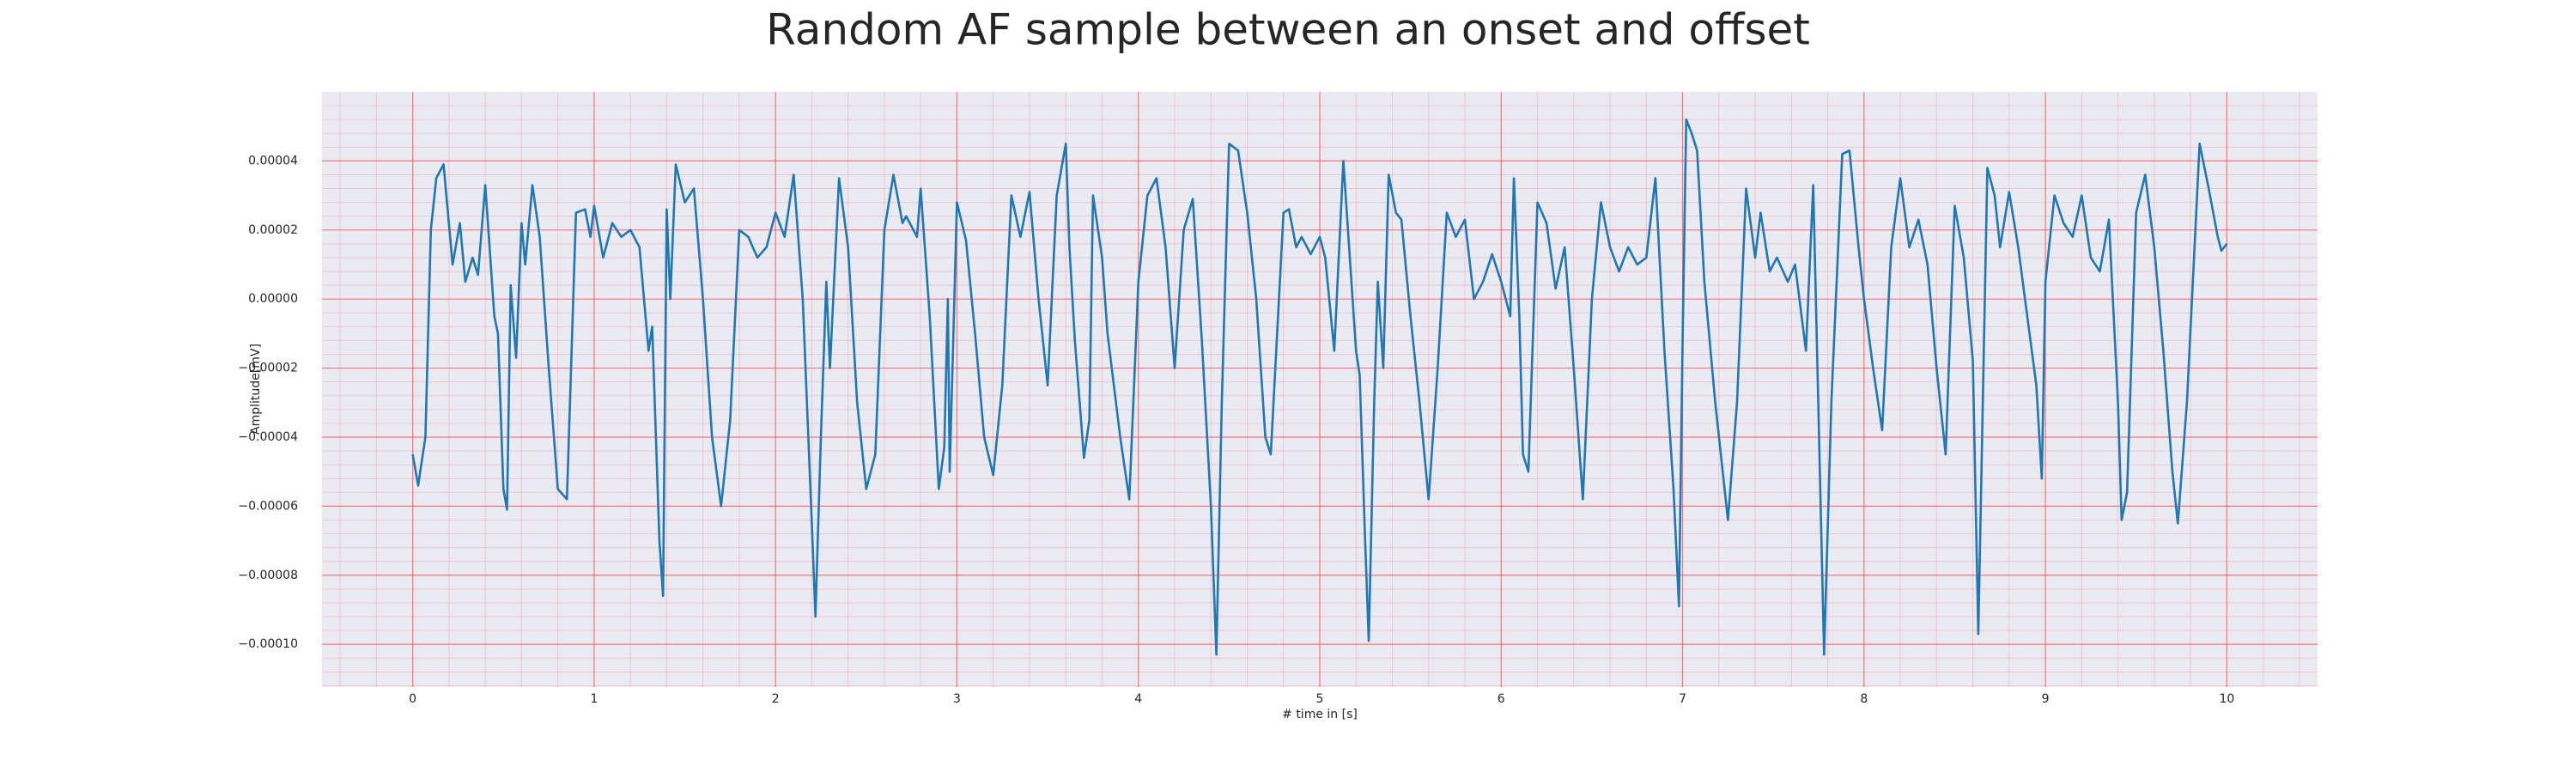 This screenshot has width=2576, height=773. I want to click on x-tick-label: 7, so click(1682, 699).